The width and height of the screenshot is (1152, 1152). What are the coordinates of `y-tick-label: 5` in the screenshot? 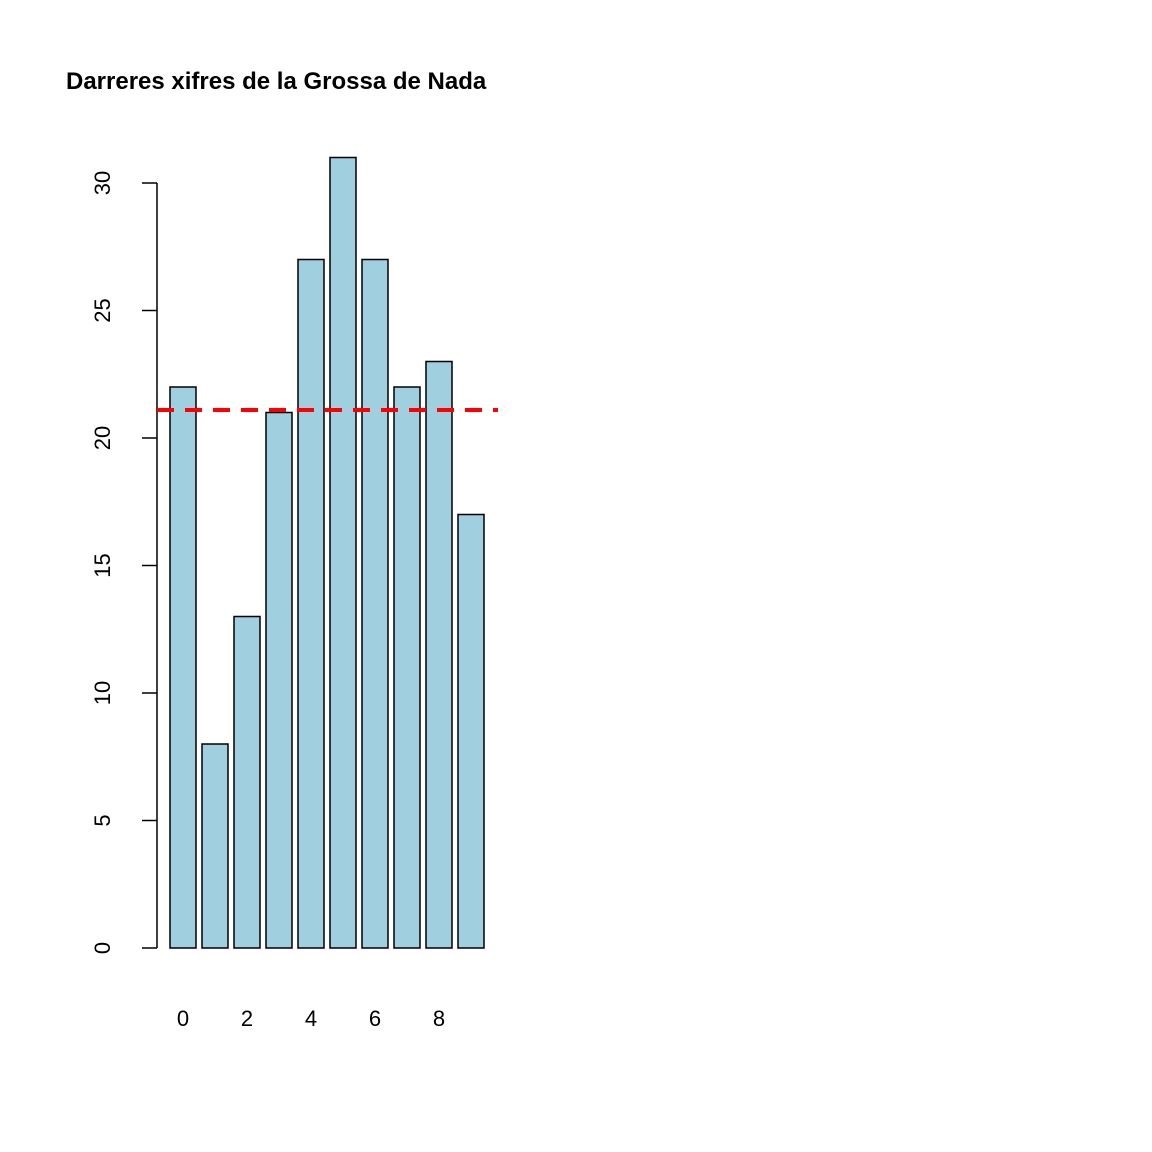 It's located at (102, 820).